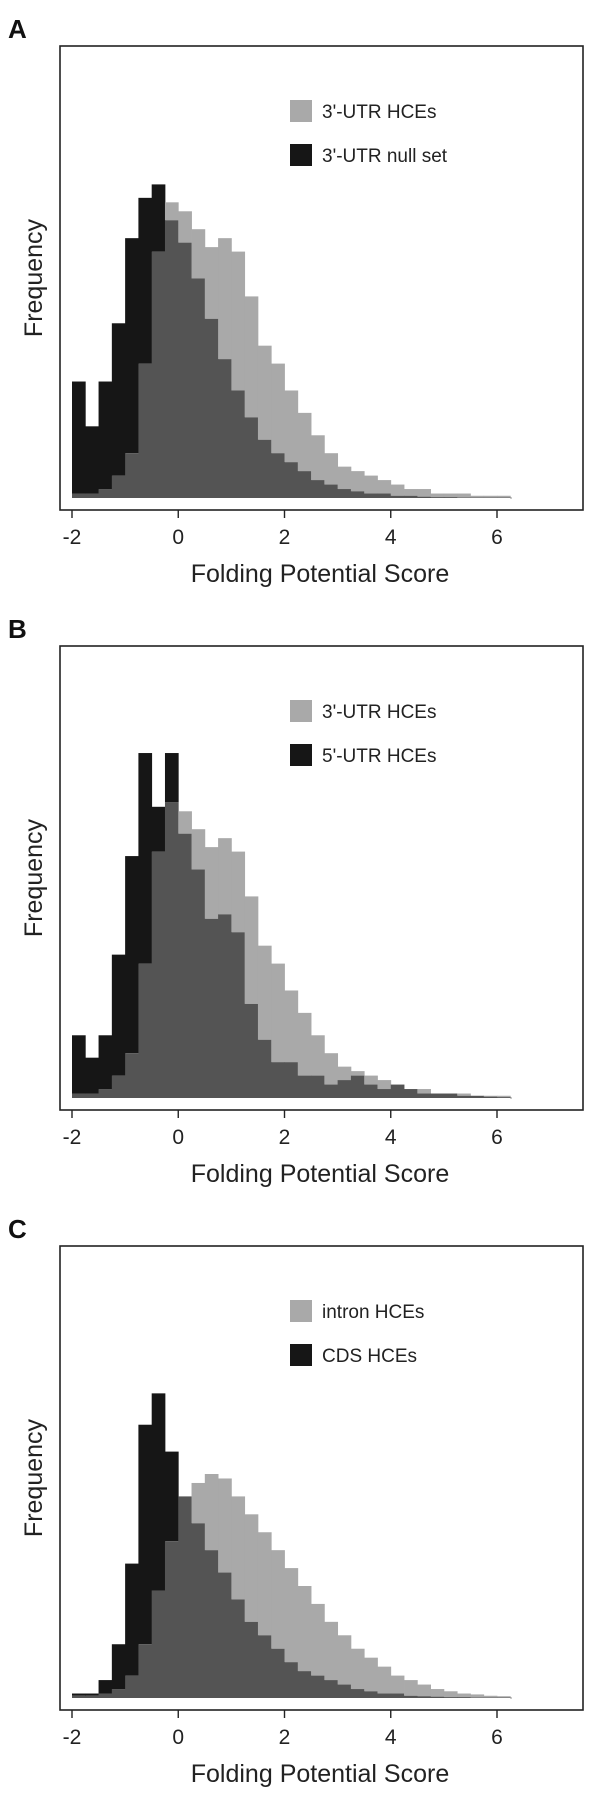  Describe the element at coordinates (17, 629) in the screenshot. I see `panel-letter: B` at that location.